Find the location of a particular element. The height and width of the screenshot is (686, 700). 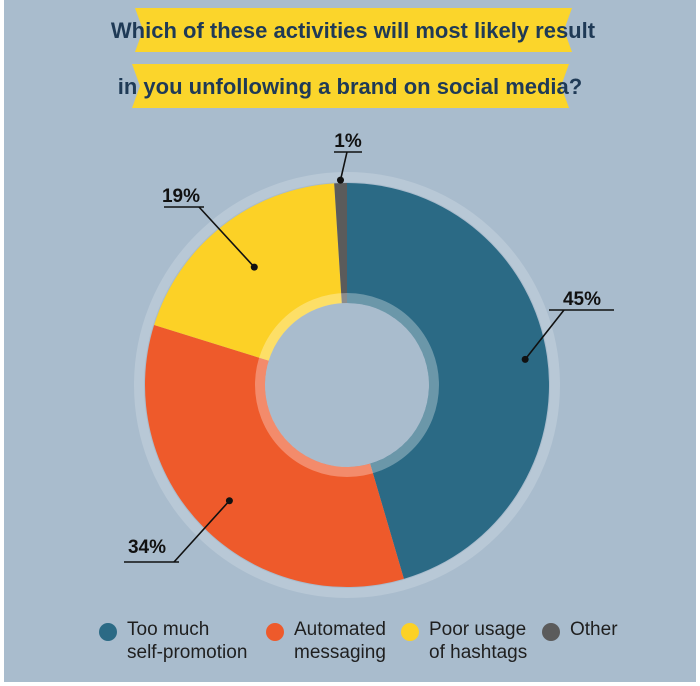

legend-label-line: Too much is located at coordinates (168, 629).